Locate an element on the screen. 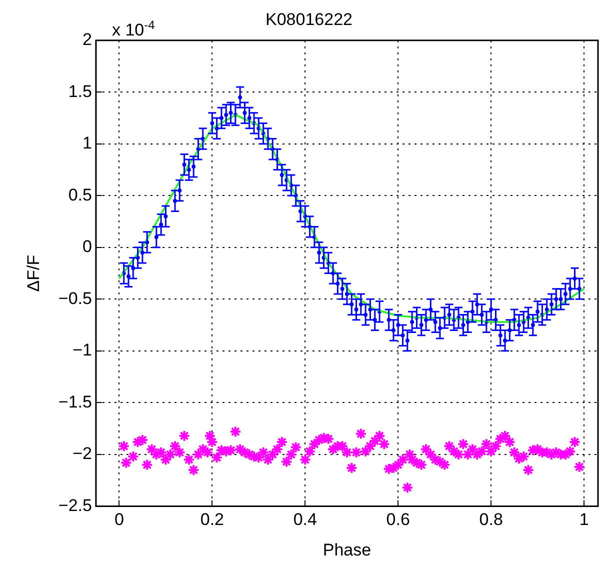  y-tick-label: 2 is located at coordinates (87, 40).